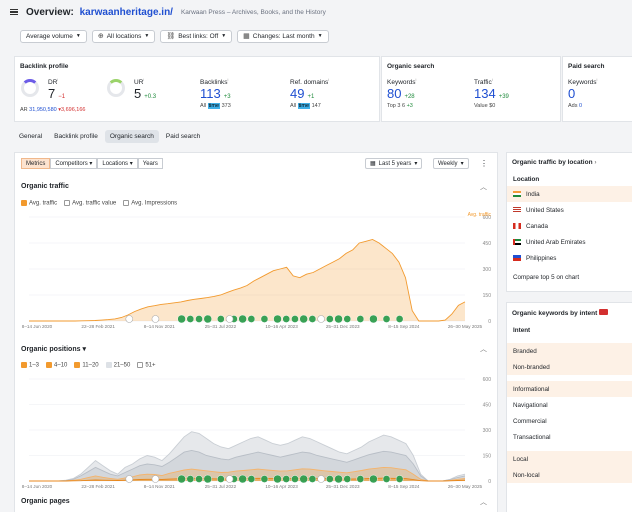 The width and height of the screenshot is (632, 512). Describe the element at coordinates (517, 258) in the screenshot. I see `philippines-flag-icon` at that location.